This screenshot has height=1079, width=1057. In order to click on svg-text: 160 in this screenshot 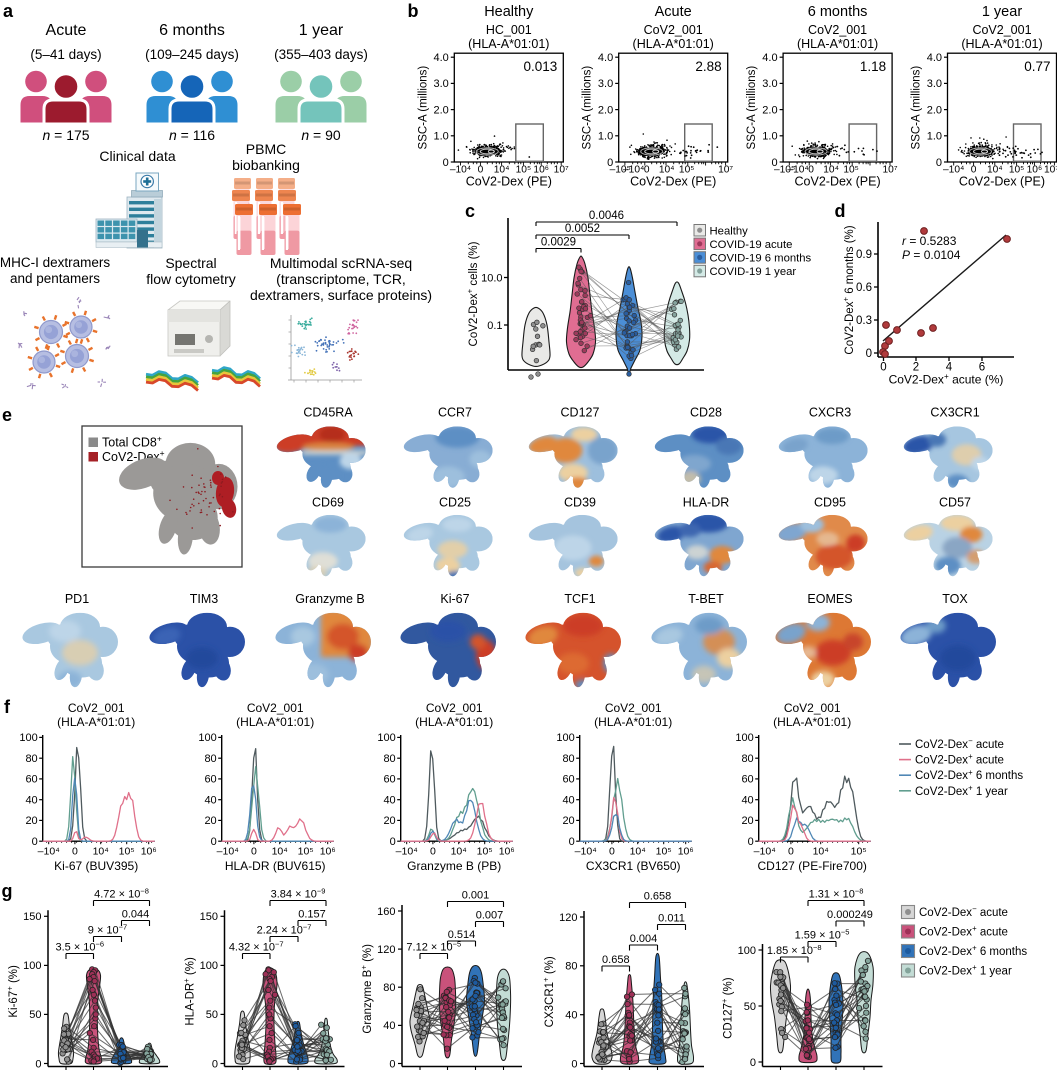, I will do `click(386, 912)`.